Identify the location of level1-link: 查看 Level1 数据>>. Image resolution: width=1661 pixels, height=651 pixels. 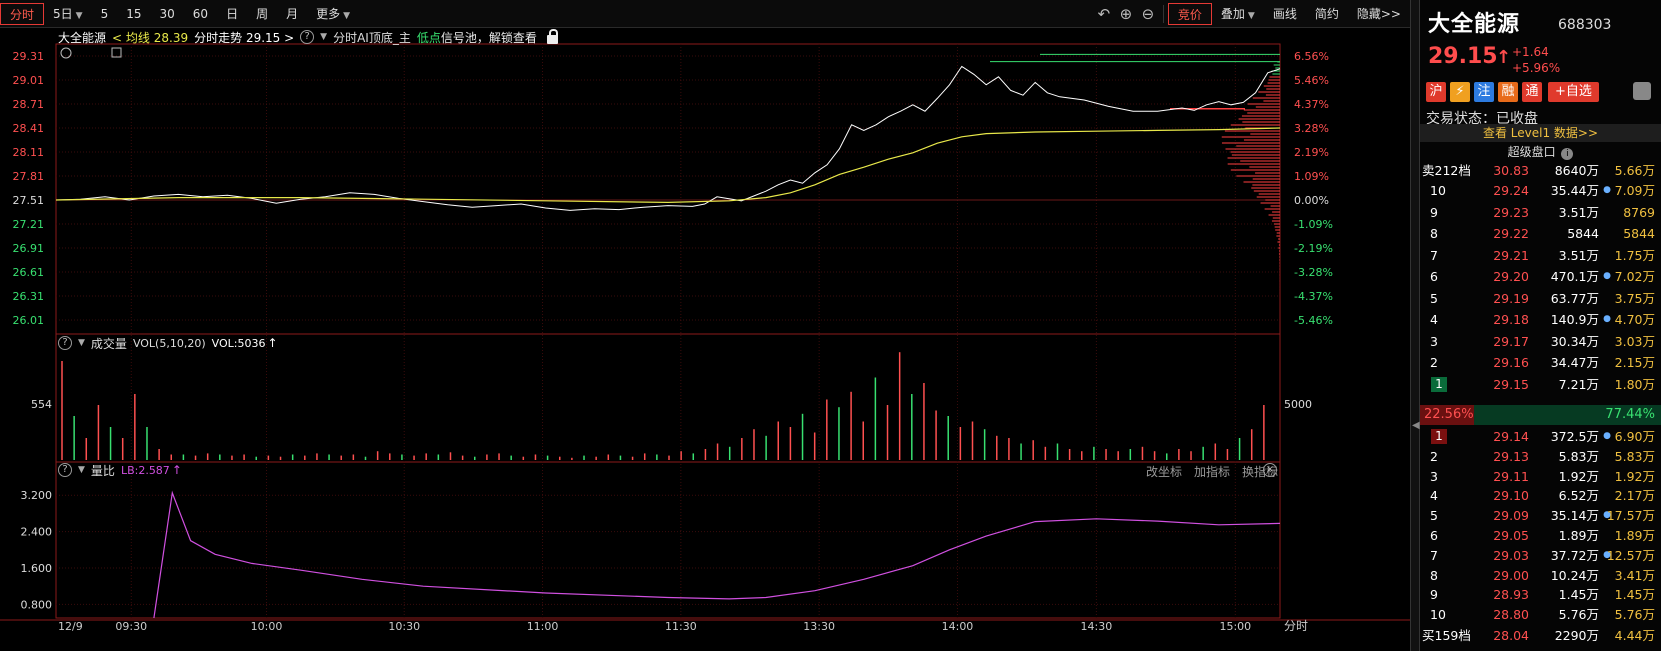
(1540, 133).